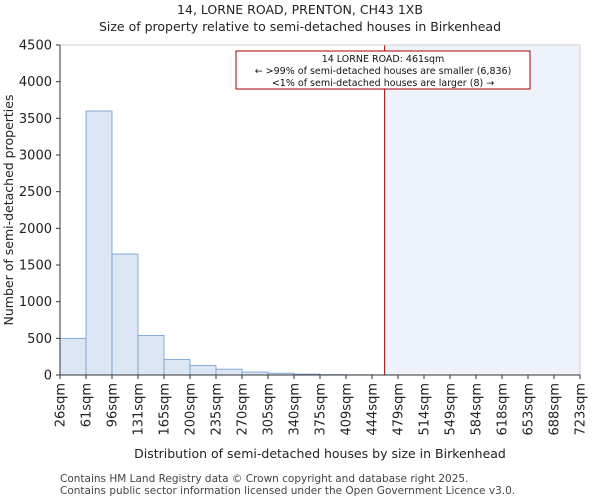 Image resolution: width=600 pixels, height=500 pixels. What do you see at coordinates (151, 355) in the screenshot?
I see `bar-131sqm` at bounding box center [151, 355].